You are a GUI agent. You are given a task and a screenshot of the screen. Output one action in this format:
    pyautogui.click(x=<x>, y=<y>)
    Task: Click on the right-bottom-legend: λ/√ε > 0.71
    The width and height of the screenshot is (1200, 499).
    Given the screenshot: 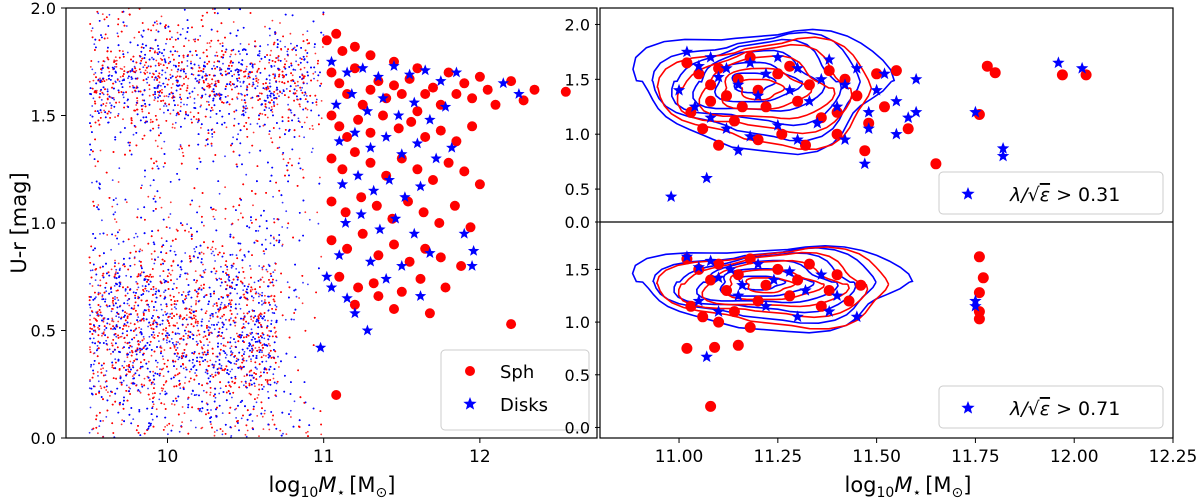 What is the action you would take?
    pyautogui.click(x=1051, y=407)
    